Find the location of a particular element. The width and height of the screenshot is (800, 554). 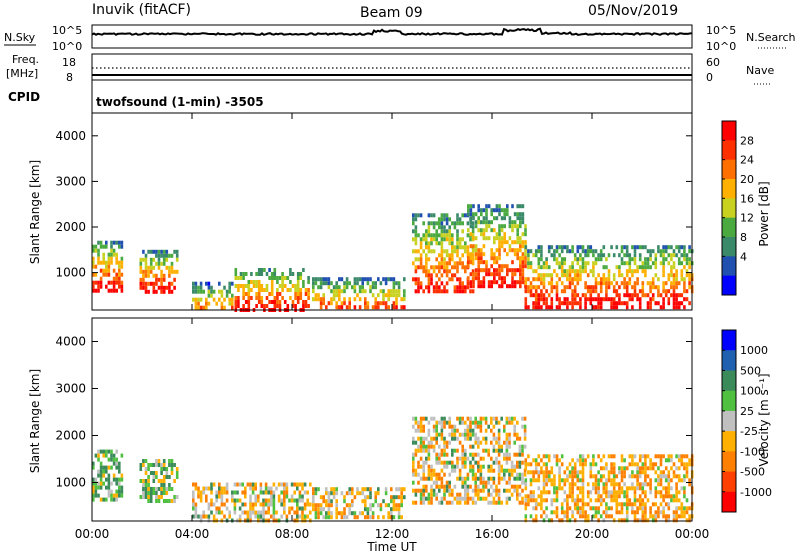

noise-left-tick-bottom: 10^0 is located at coordinates (67, 46).